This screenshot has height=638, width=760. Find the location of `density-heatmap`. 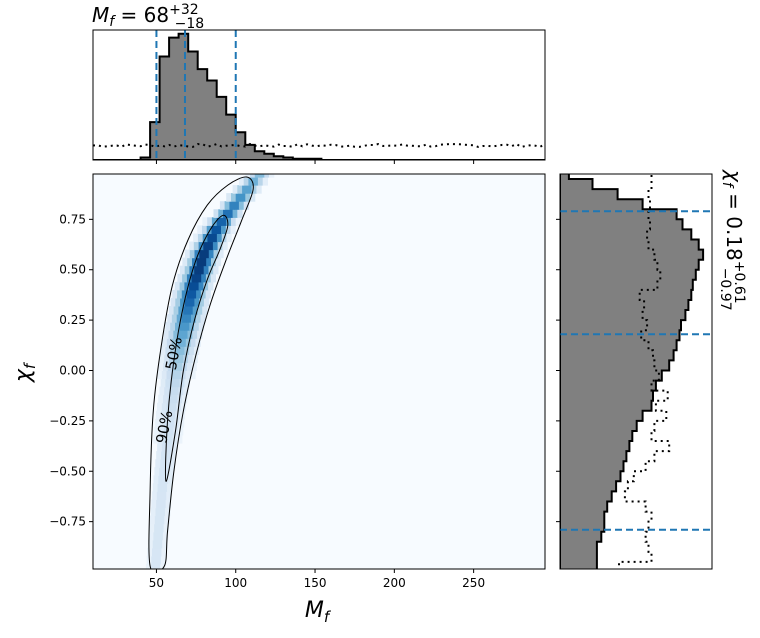

density-heatmap is located at coordinates (210, 371).